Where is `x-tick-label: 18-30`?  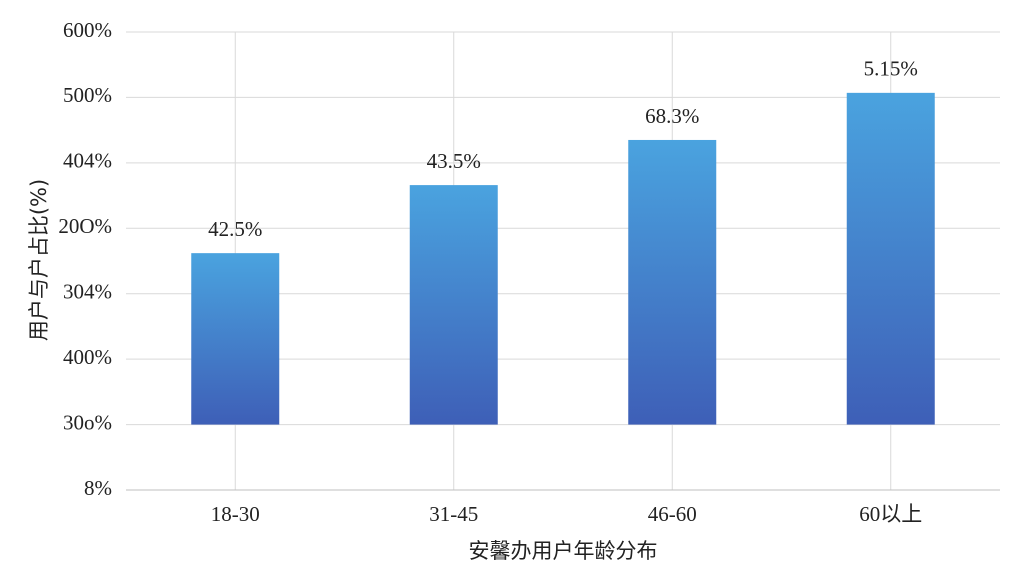
x-tick-label: 18-30 is located at coordinates (235, 514).